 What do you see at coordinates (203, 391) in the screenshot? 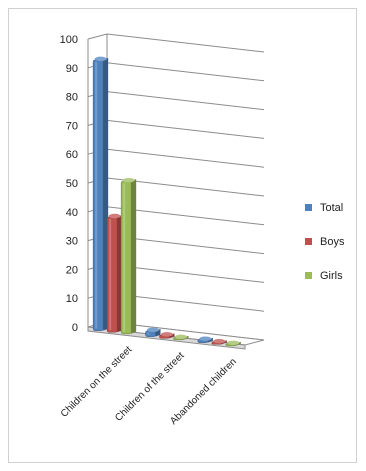
I see `x-category-label: Abandoned children` at bounding box center [203, 391].